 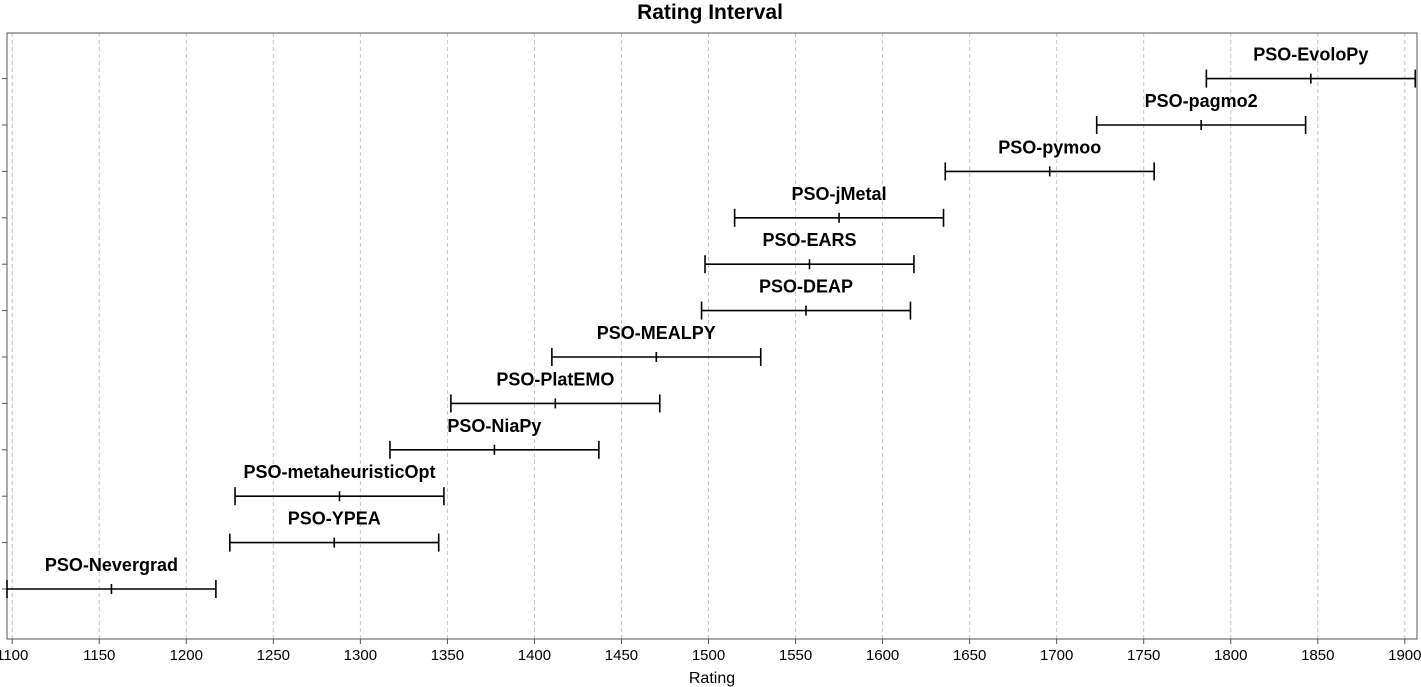 I want to click on interval-label: PSO-DEAP, so click(x=806, y=287).